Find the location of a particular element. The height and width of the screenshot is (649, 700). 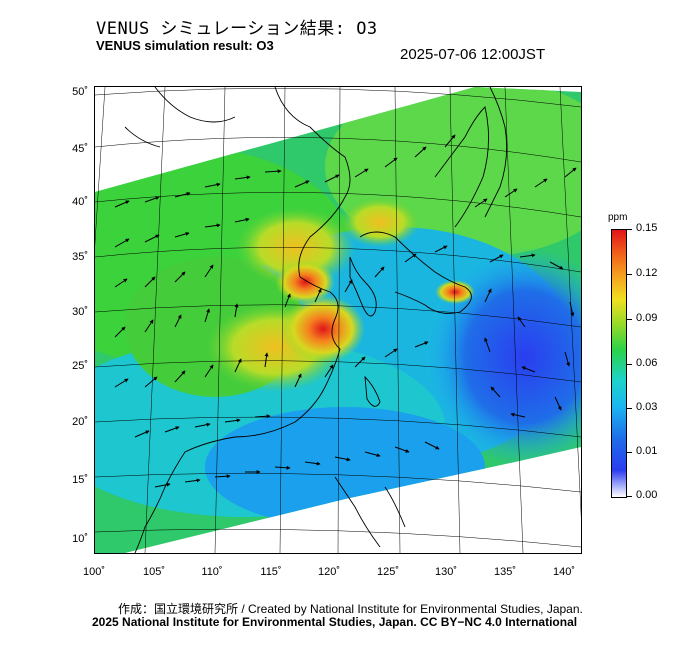

colorbar-tick-label: 0.12 is located at coordinates (647, 273).